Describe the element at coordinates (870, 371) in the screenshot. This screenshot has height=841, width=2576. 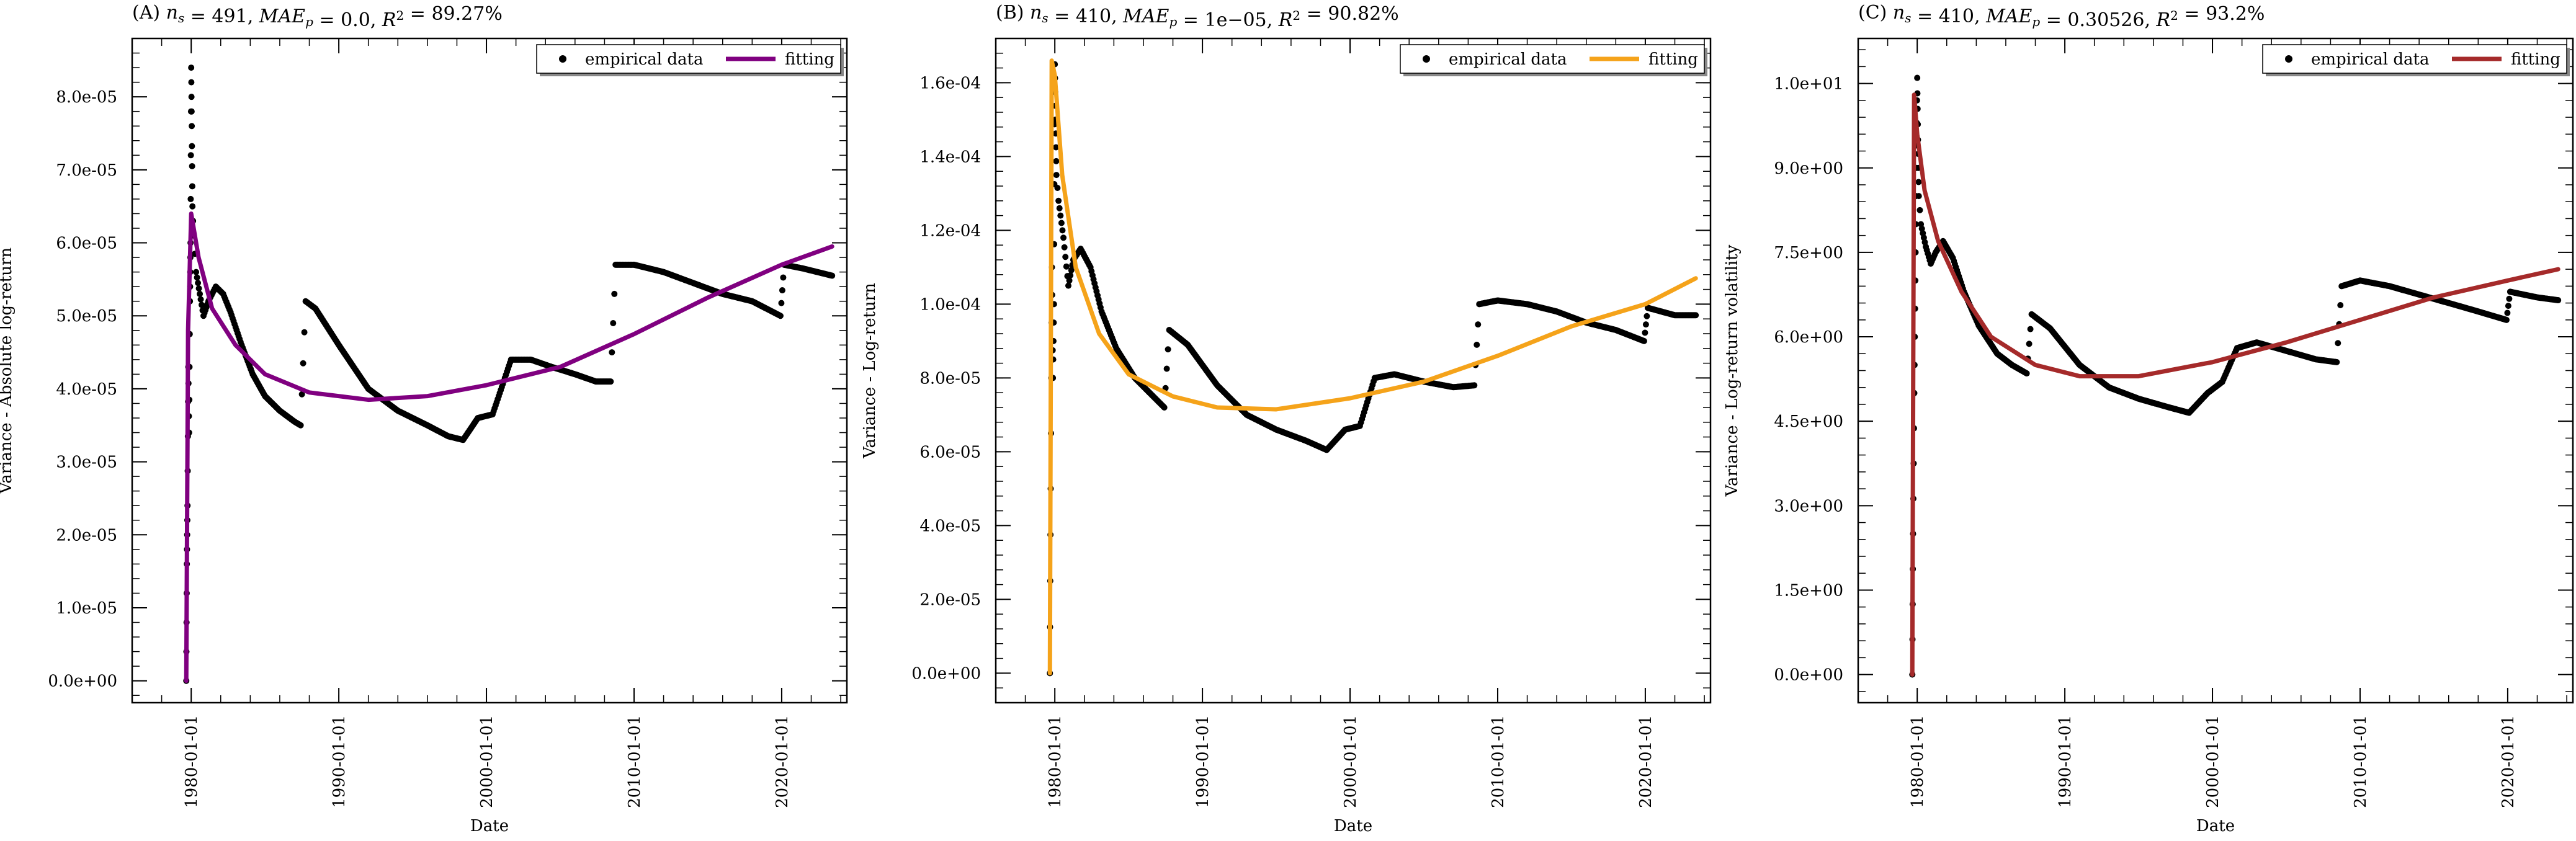
I see `y-axis-label: Variance - Log-return` at that location.